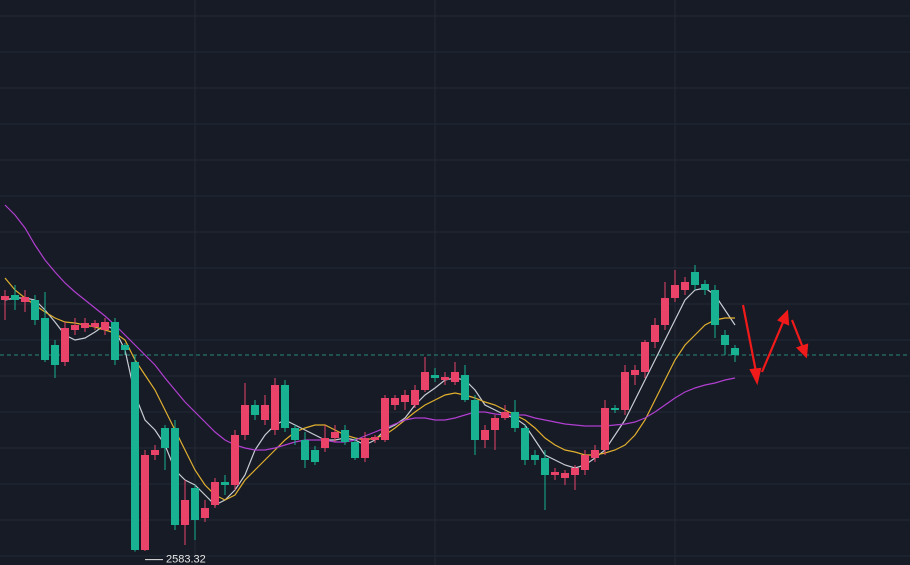 This screenshot has width=910, height=565. I want to click on annotation-arrows, so click(775, 345).